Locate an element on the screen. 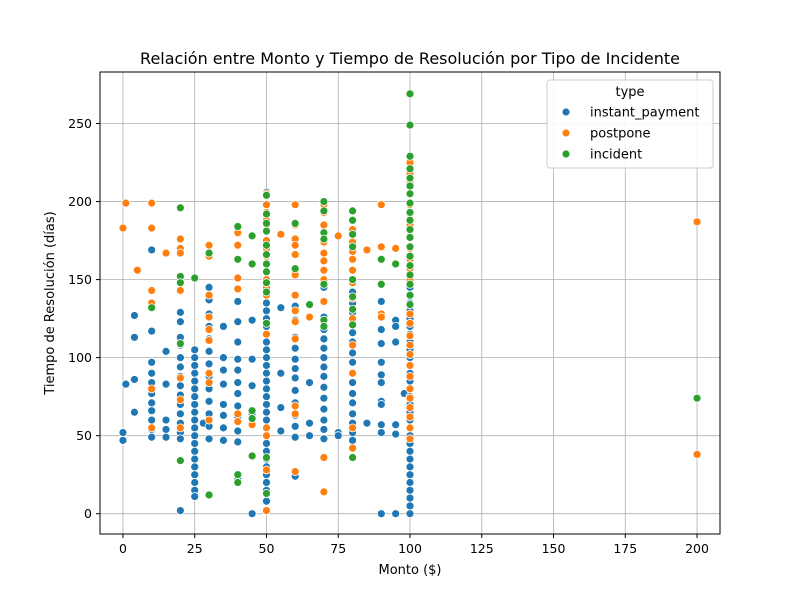 The height and width of the screenshot is (600, 800). x-tick-label: 0 is located at coordinates (123, 548).